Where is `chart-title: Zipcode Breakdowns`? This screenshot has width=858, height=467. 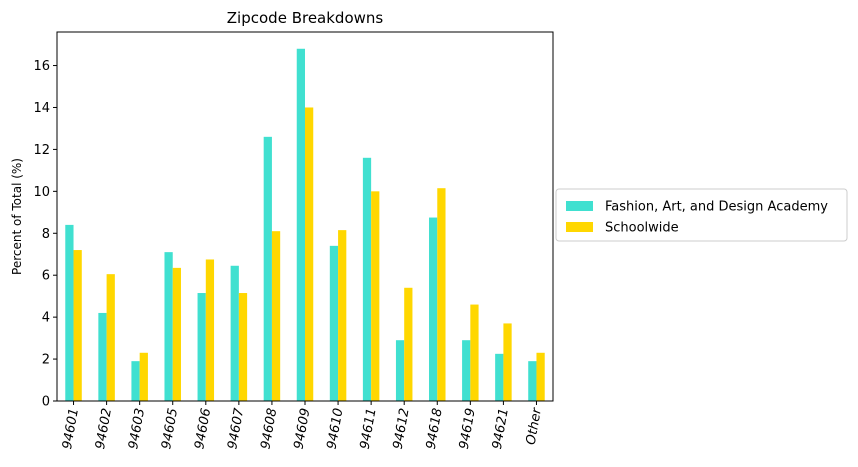 chart-title: Zipcode Breakdowns is located at coordinates (305, 18).